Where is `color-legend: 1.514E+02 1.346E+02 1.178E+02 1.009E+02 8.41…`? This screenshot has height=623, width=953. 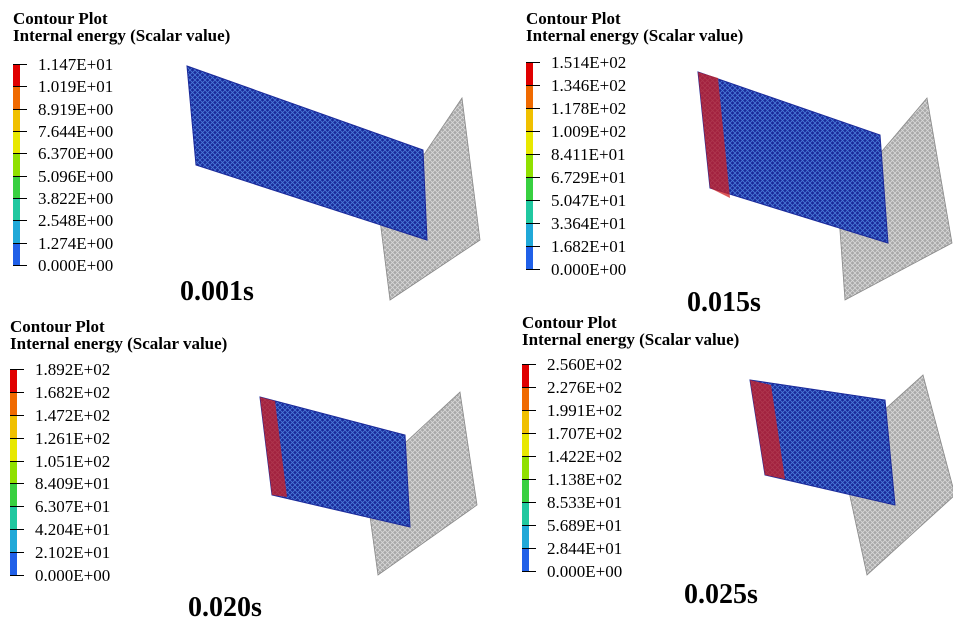
color-legend: 1.514E+02 1.346E+02 1.178E+02 1.009E+02 8.41… is located at coordinates (576, 166).